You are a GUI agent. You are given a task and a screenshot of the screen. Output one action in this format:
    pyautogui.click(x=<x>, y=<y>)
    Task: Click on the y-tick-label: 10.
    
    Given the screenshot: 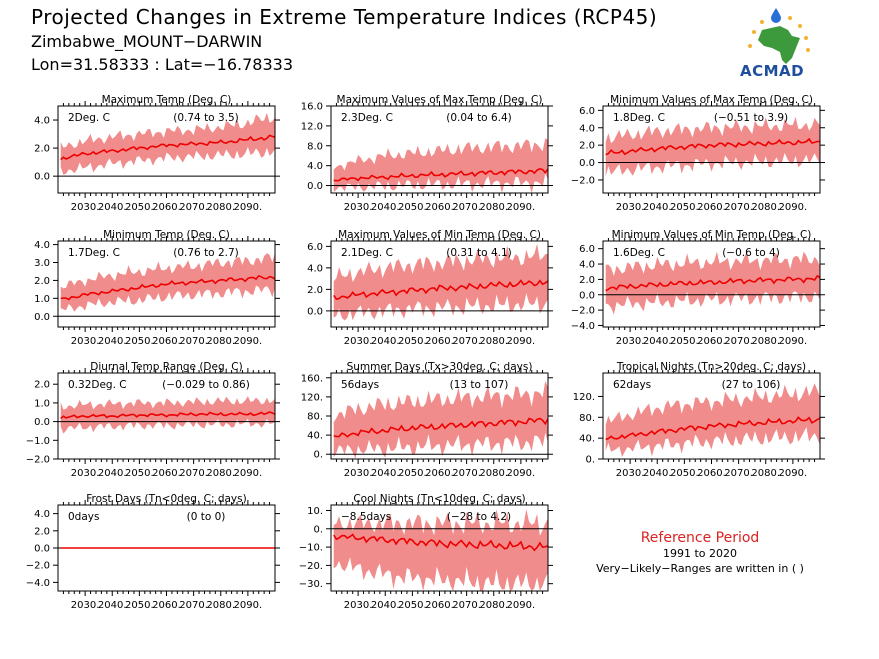 What is the action you would take?
    pyautogui.click(x=315, y=511)
    